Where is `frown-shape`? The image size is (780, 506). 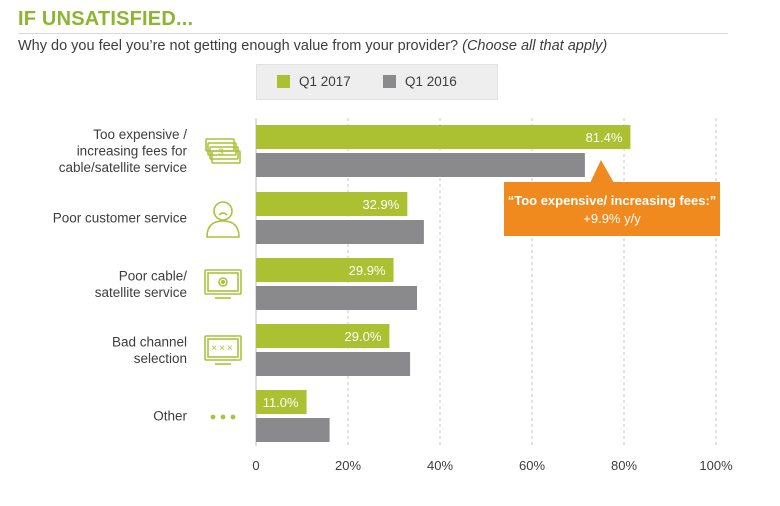 frown-shape is located at coordinates (223, 214).